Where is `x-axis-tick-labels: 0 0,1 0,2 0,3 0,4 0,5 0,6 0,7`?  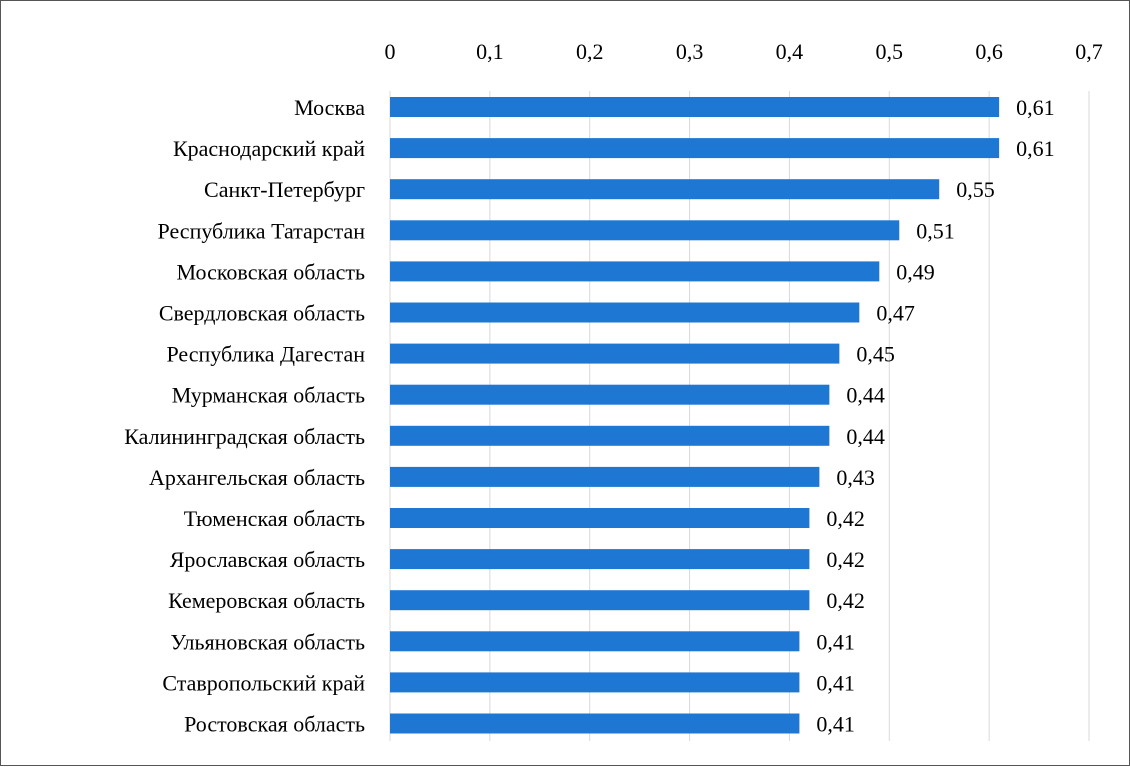 x-axis-tick-labels: 0 0,1 0,2 0,3 0,4 0,5 0,6 0,7 is located at coordinates (744, 51).